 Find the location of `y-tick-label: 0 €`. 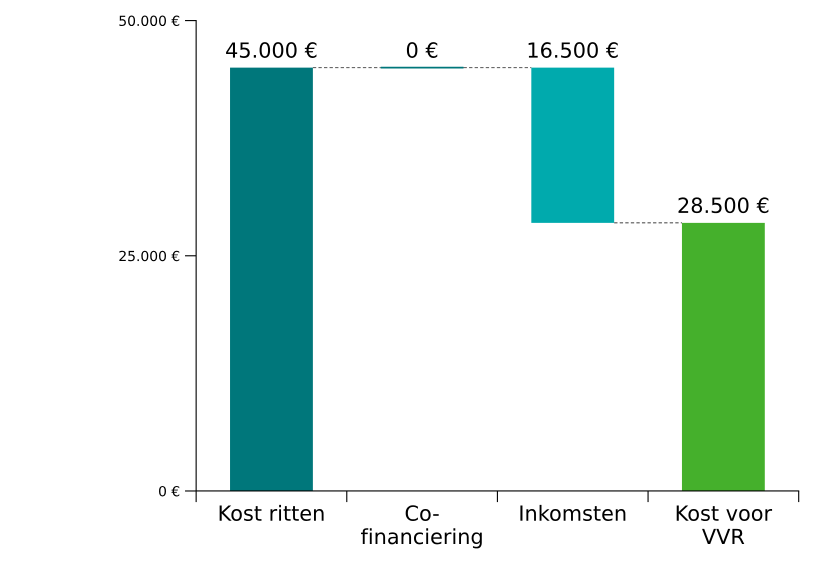

y-tick-label: 0 € is located at coordinates (169, 491).